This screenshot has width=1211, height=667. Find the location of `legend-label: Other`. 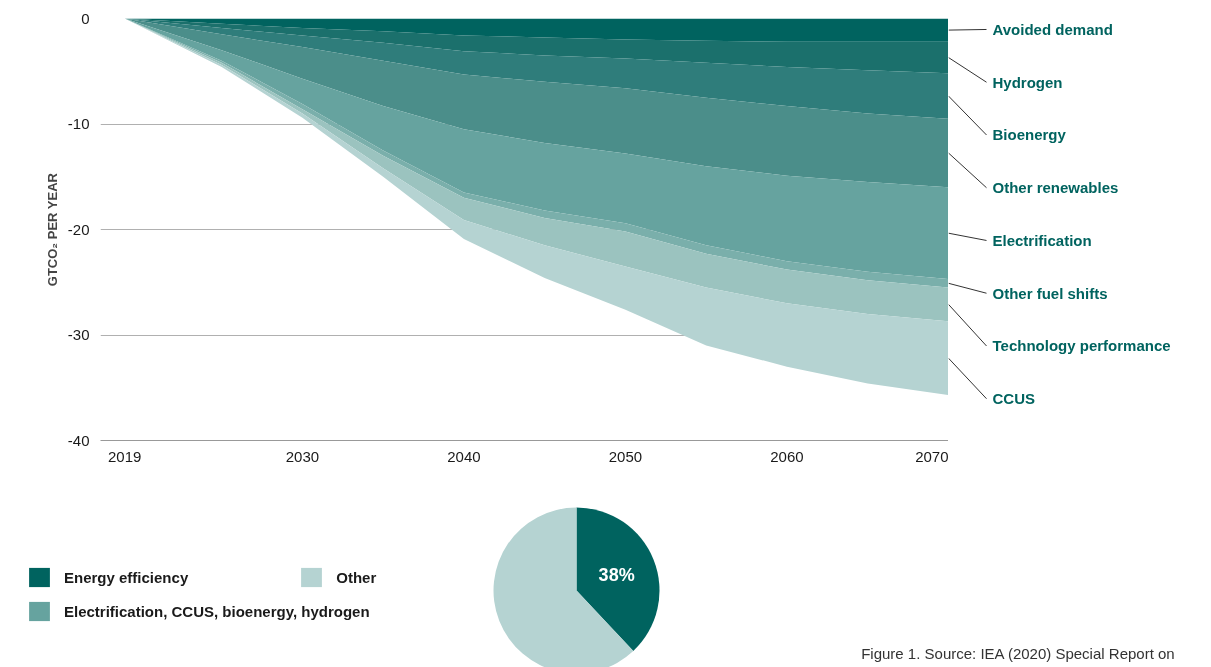

legend-label: Other is located at coordinates (356, 577).